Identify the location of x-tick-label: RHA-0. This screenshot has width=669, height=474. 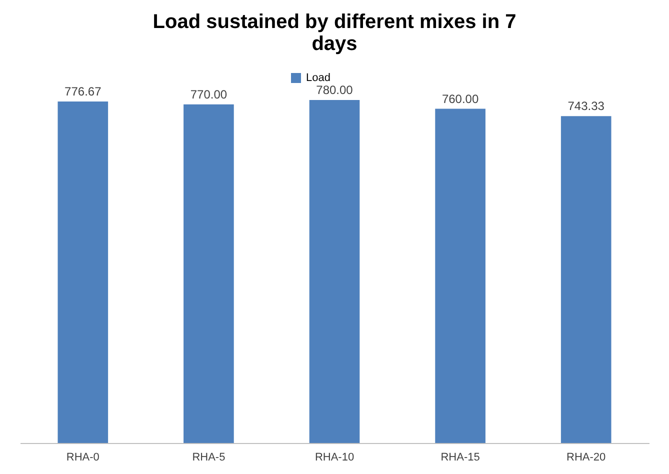
(83, 458).